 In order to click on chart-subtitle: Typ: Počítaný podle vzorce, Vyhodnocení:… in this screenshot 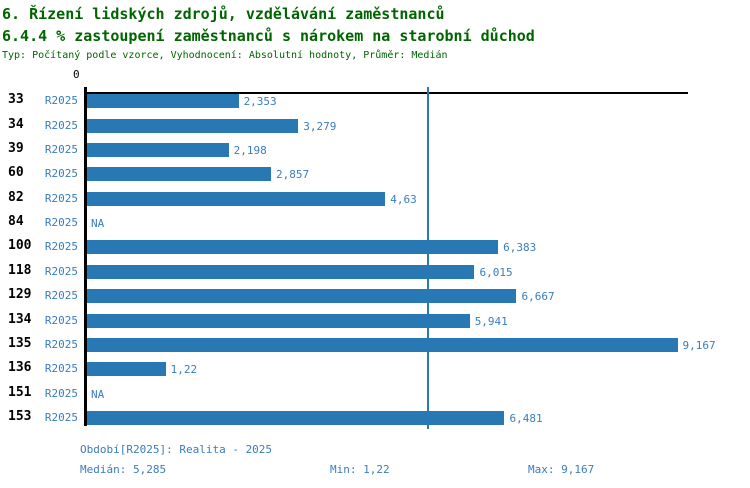, I will do `click(225, 55)`.